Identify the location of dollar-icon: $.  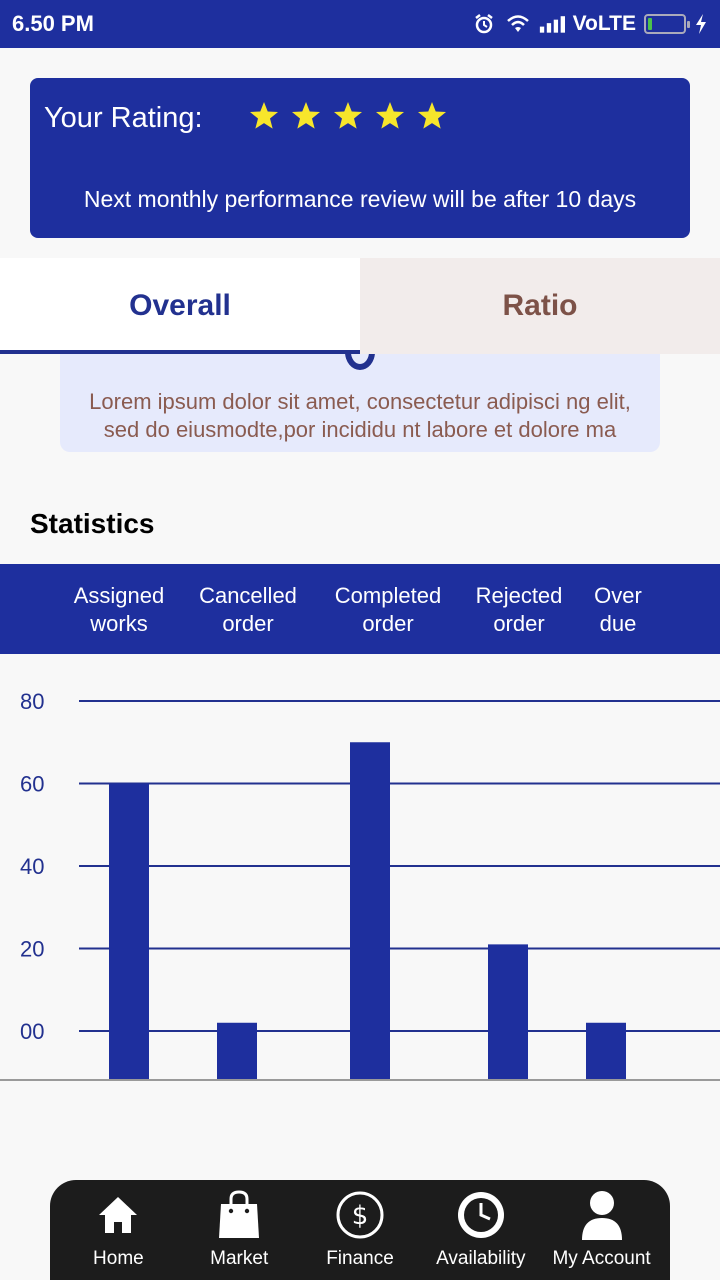
(360, 1215).